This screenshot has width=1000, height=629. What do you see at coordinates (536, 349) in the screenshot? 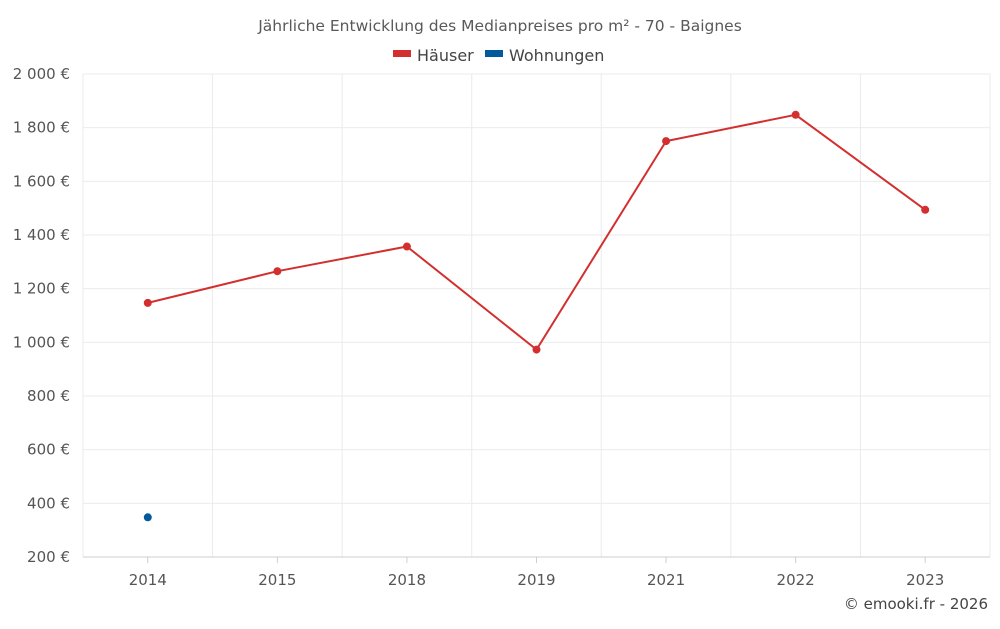
I see `data-point-Häuser-2019` at bounding box center [536, 349].